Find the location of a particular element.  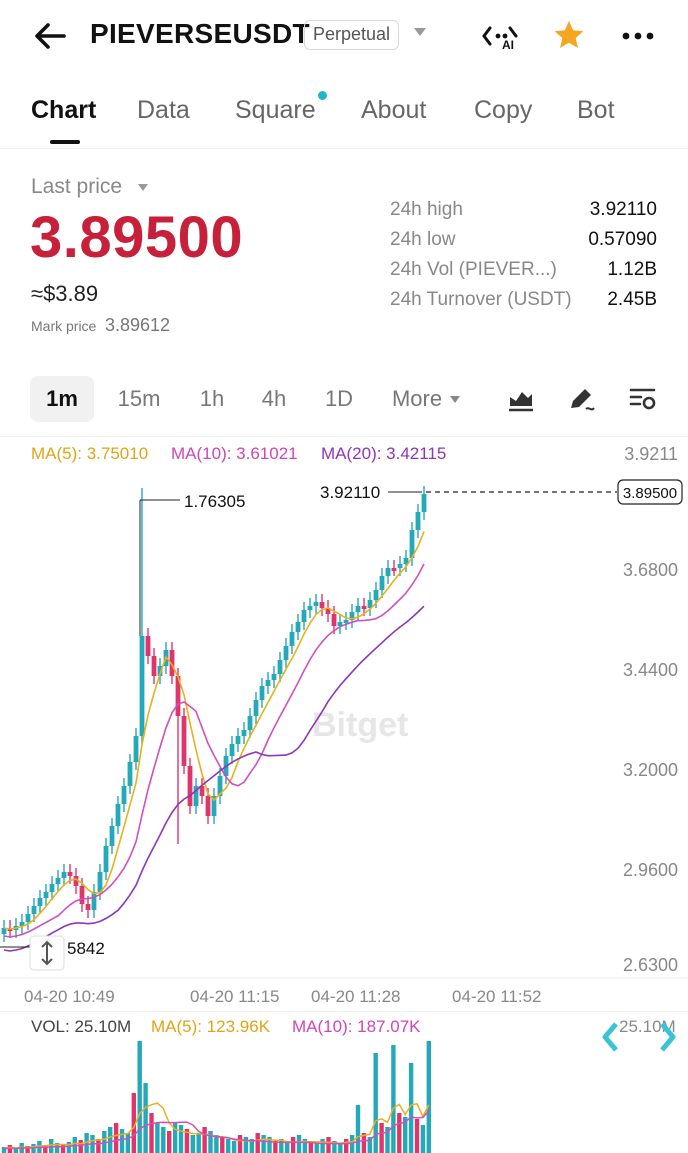

y-tick: 3.9211 is located at coordinates (651, 454).